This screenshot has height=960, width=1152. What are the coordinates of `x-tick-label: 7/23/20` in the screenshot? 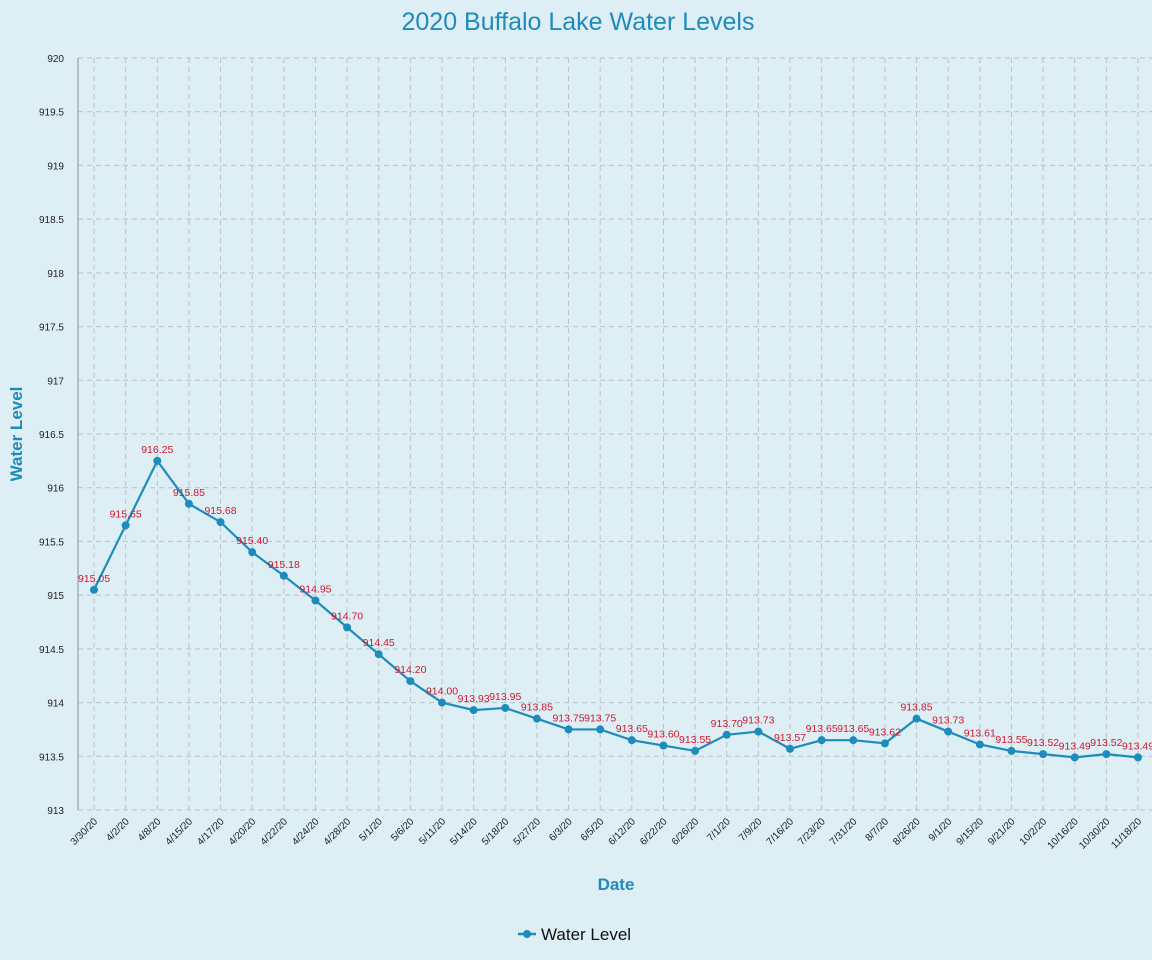 It's located at (812, 832).